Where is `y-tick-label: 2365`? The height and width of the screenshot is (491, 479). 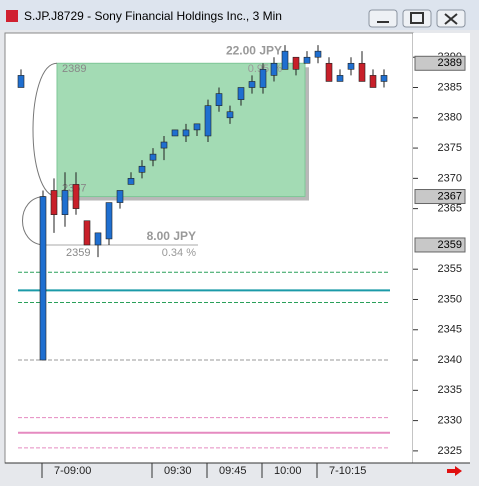
y-tick-label: 2365 is located at coordinates (450, 209).